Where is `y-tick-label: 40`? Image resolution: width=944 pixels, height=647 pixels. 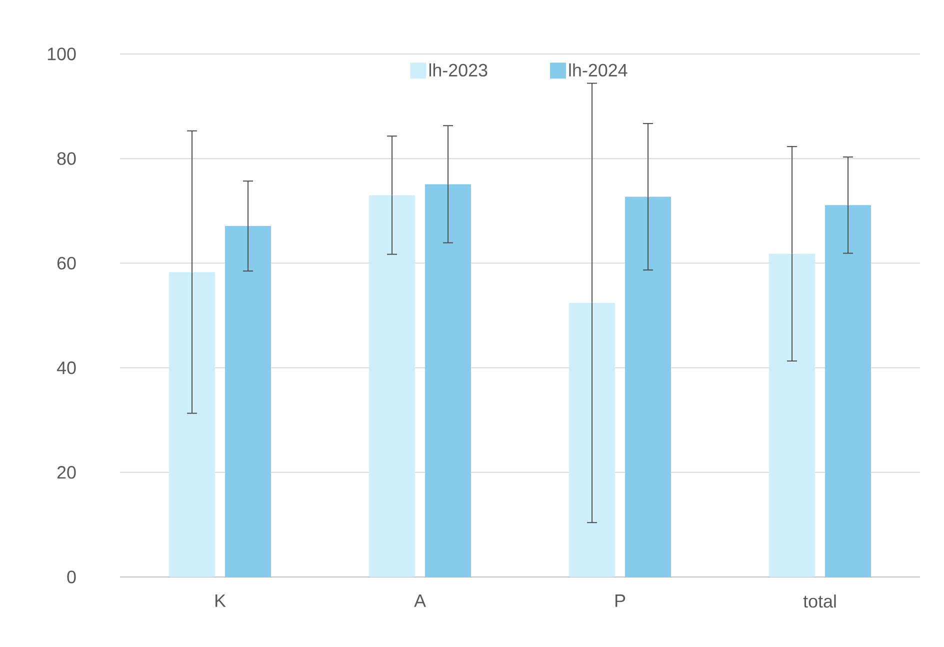
y-tick-label: 40 is located at coordinates (66, 367).